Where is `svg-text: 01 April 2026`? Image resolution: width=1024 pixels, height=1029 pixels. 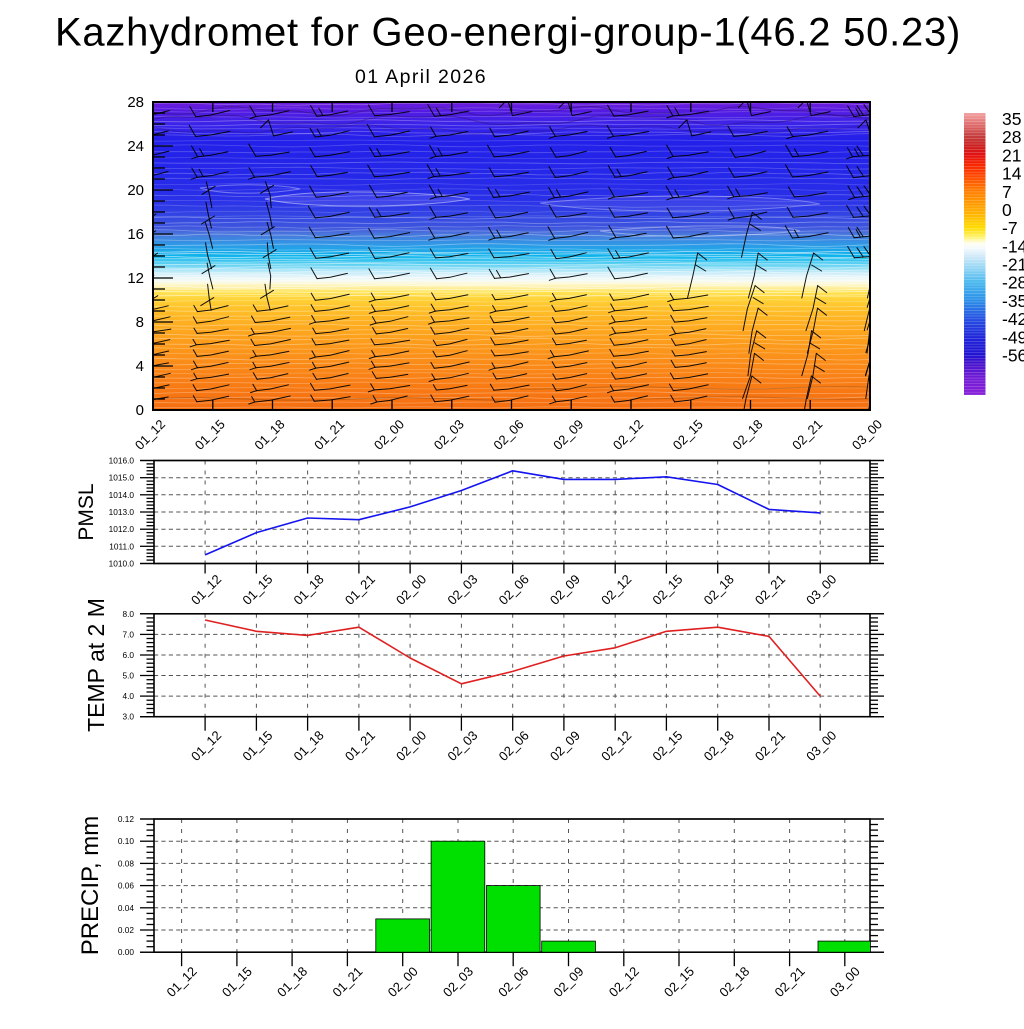
svg-text: 01 April 2026 is located at coordinates (421, 77).